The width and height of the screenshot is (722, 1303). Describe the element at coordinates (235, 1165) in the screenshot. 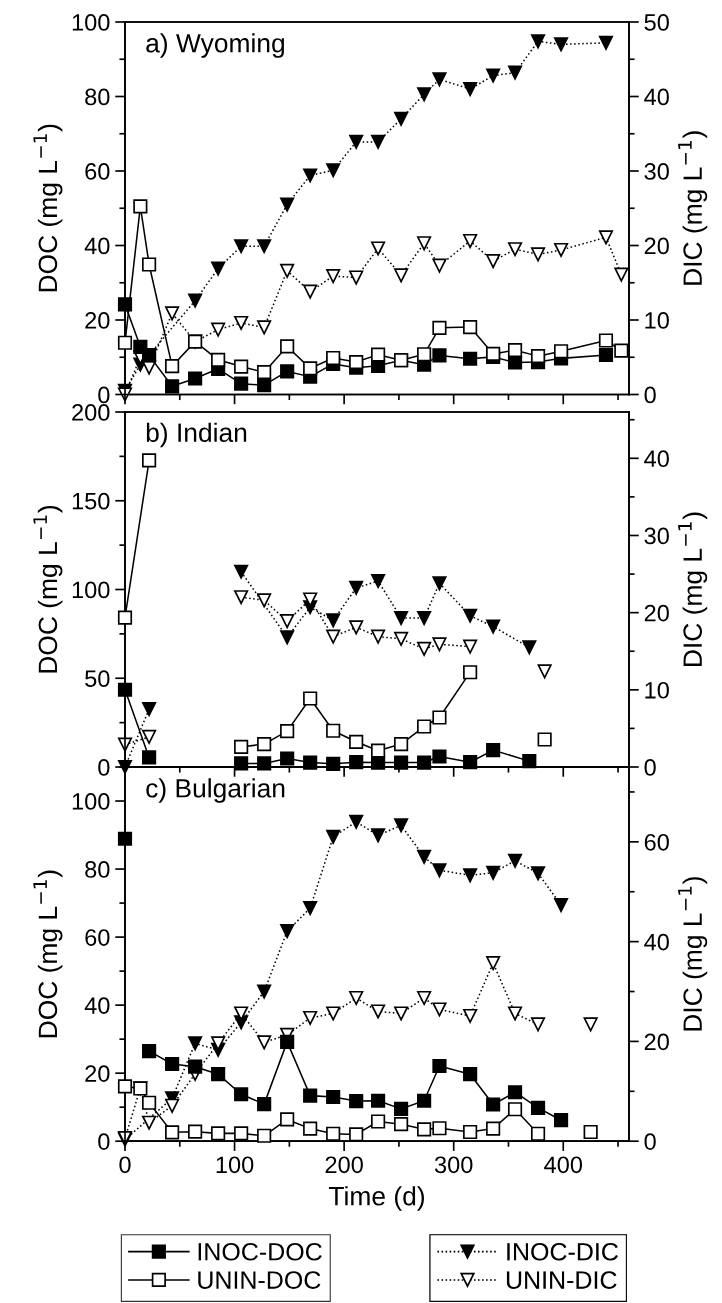

I see `x-tick-label: 100` at that location.